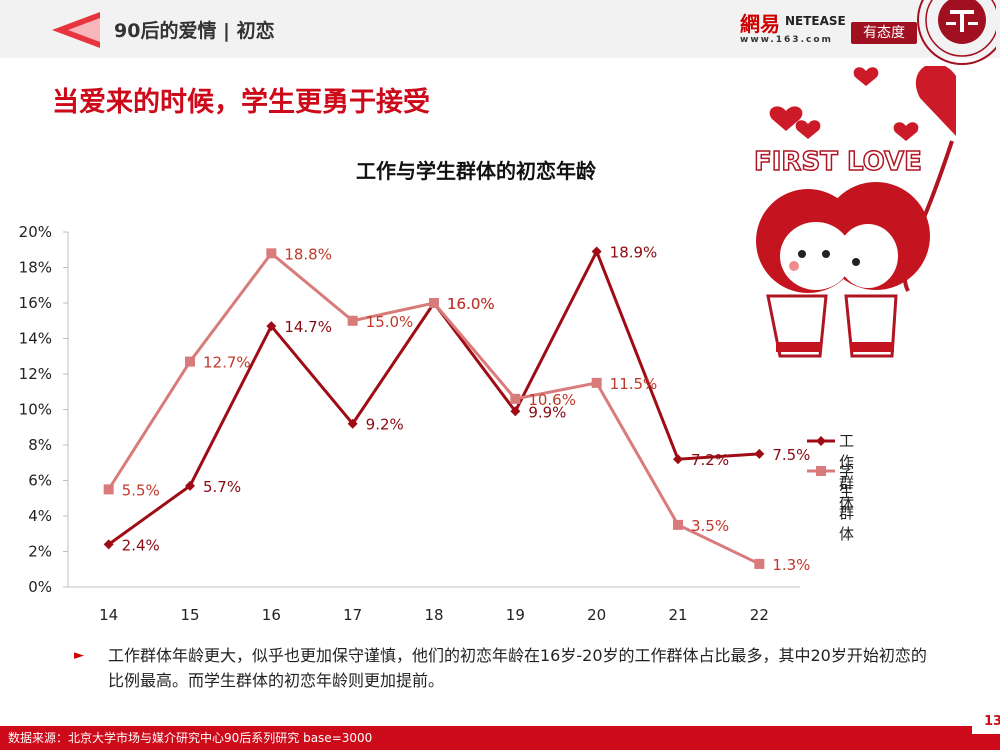 The height and width of the screenshot is (750, 1000). What do you see at coordinates (385, 425) in the screenshot?
I see `data-label: 9.2%` at bounding box center [385, 425].